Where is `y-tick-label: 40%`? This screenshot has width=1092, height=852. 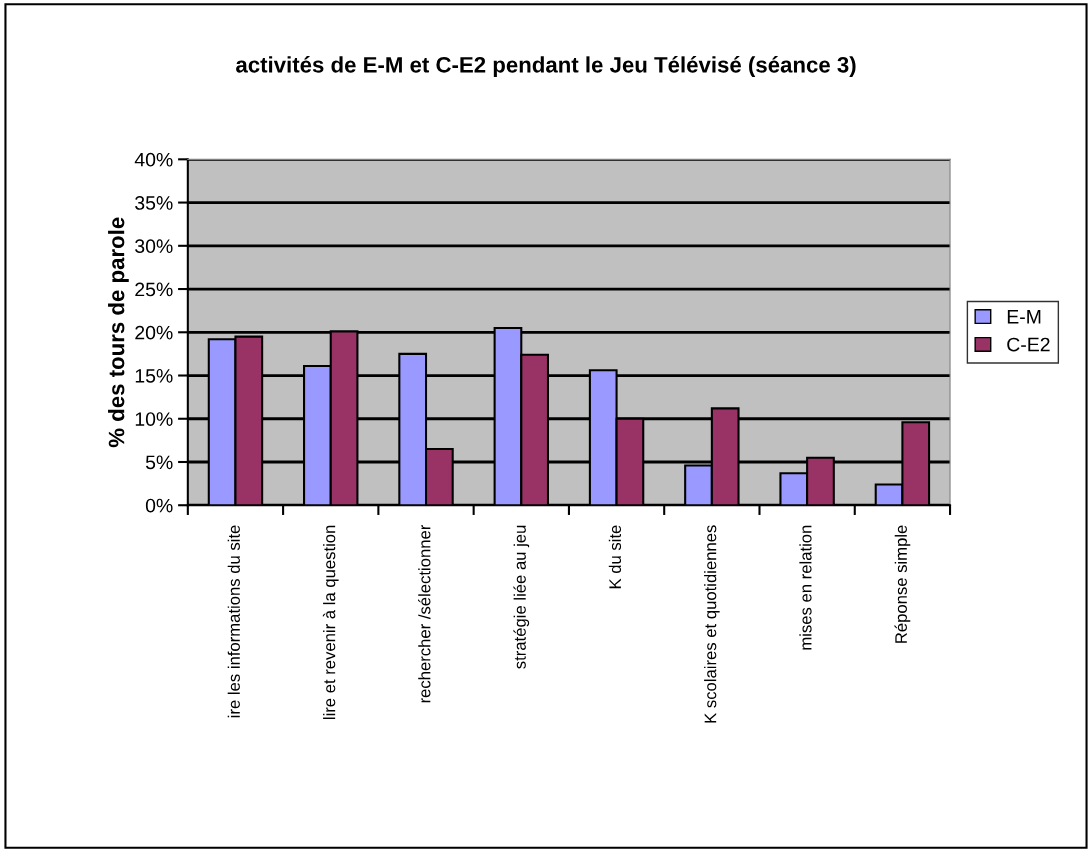 y-tick-label: 40% is located at coordinates (153, 159).